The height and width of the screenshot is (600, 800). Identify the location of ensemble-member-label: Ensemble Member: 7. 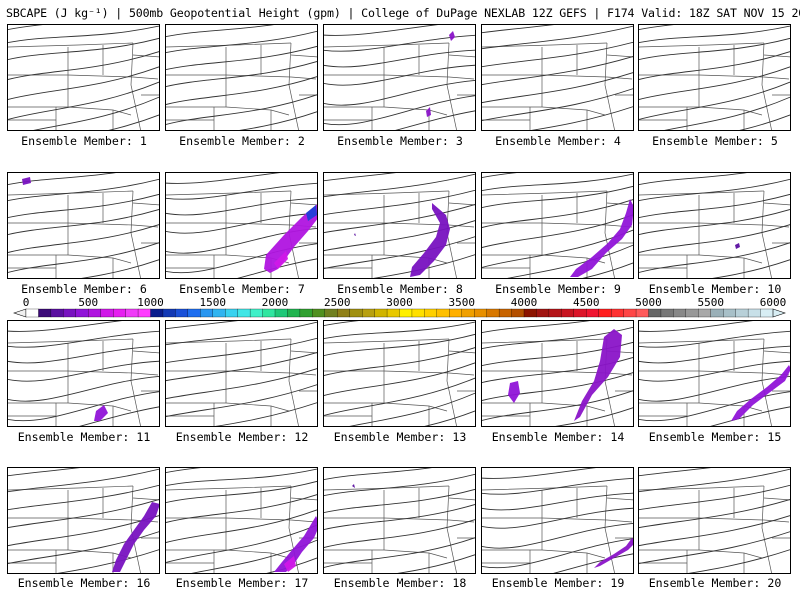
(242, 289).